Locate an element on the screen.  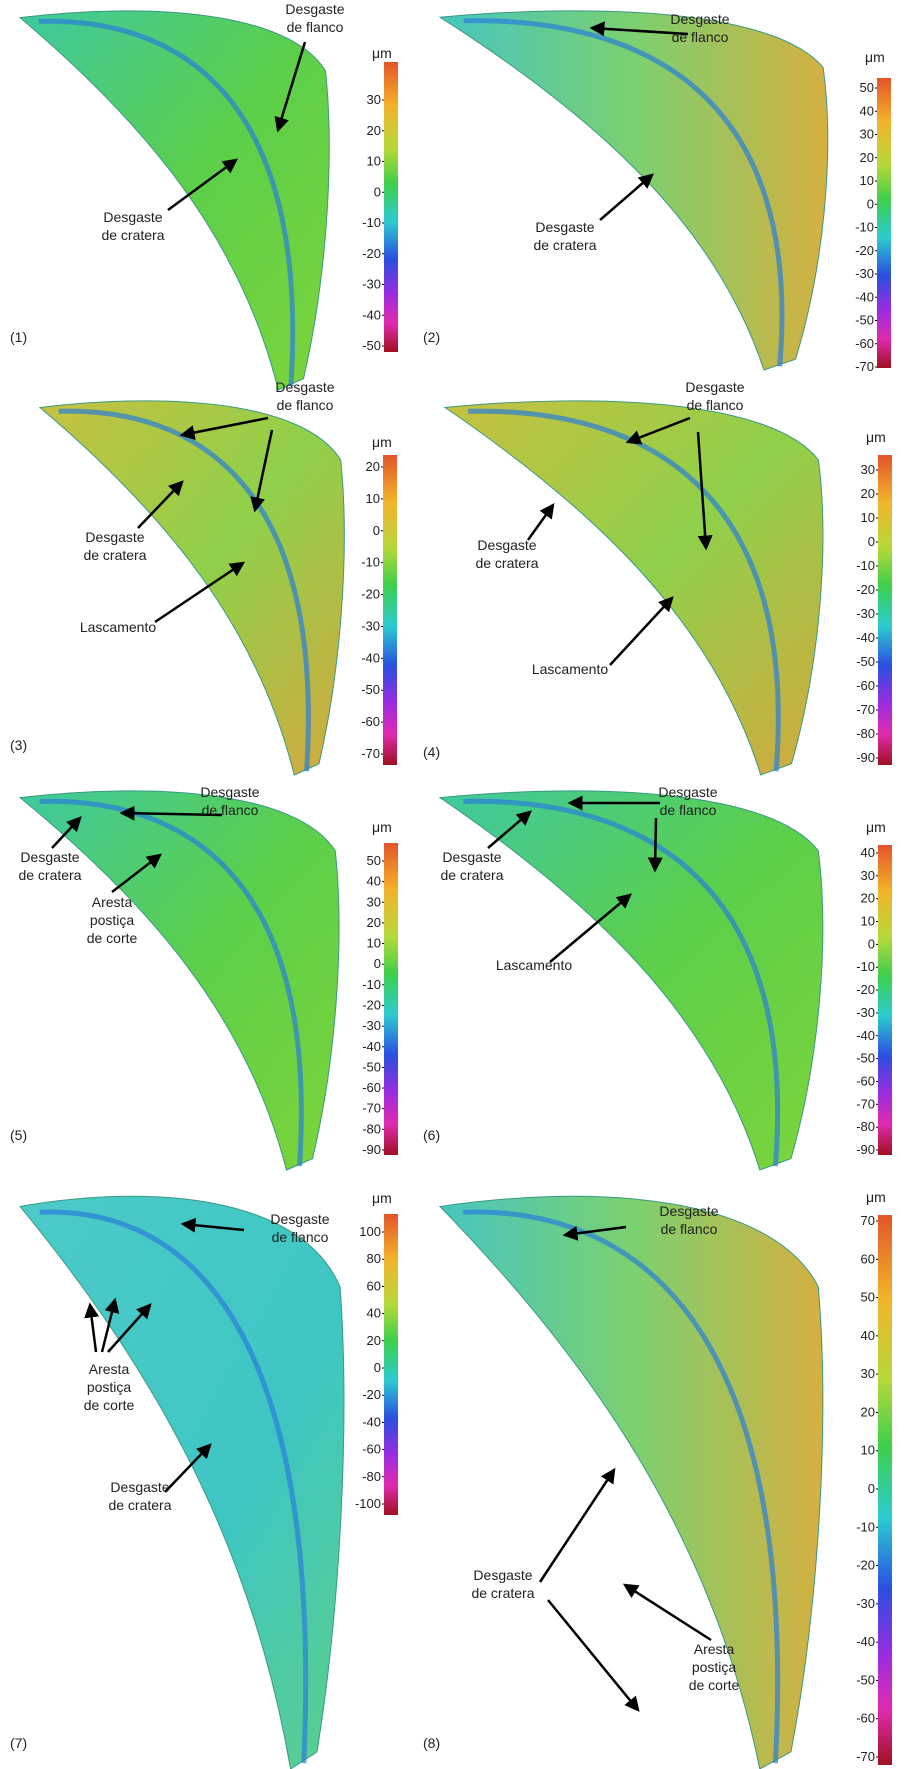
colorbar-tick-label: -30 is located at coordinates (865, 613).